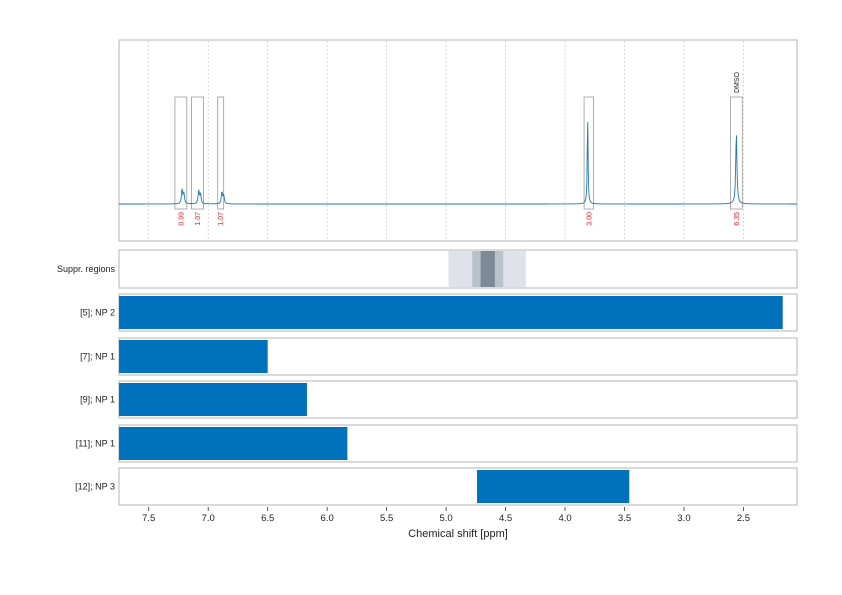 This screenshot has height=595, width=842. Describe the element at coordinates (208, 518) in the screenshot. I see `x-tick-label: 7.0` at that location.